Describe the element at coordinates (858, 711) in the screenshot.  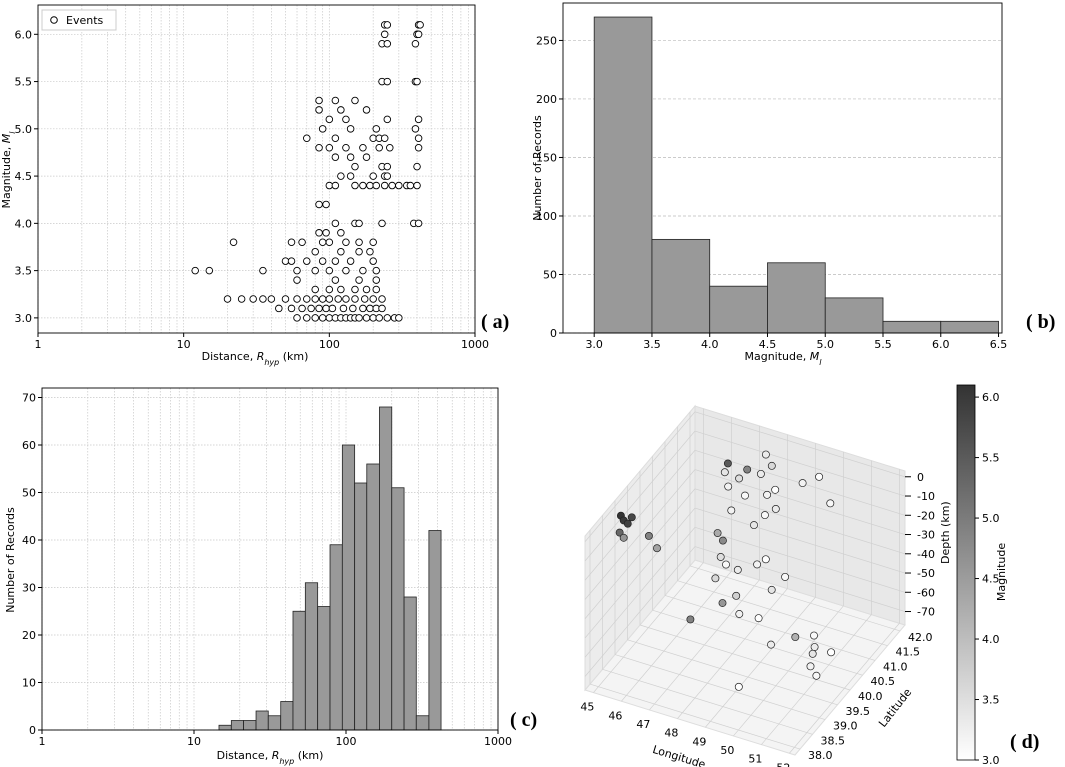
I see `y-tick-label: 39.5` at that location.